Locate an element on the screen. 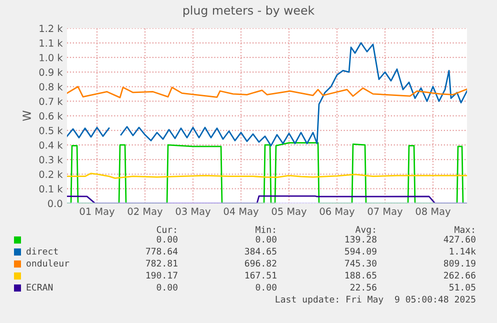 The width and height of the screenshot is (497, 323). text: 427.60 is located at coordinates (460, 239).